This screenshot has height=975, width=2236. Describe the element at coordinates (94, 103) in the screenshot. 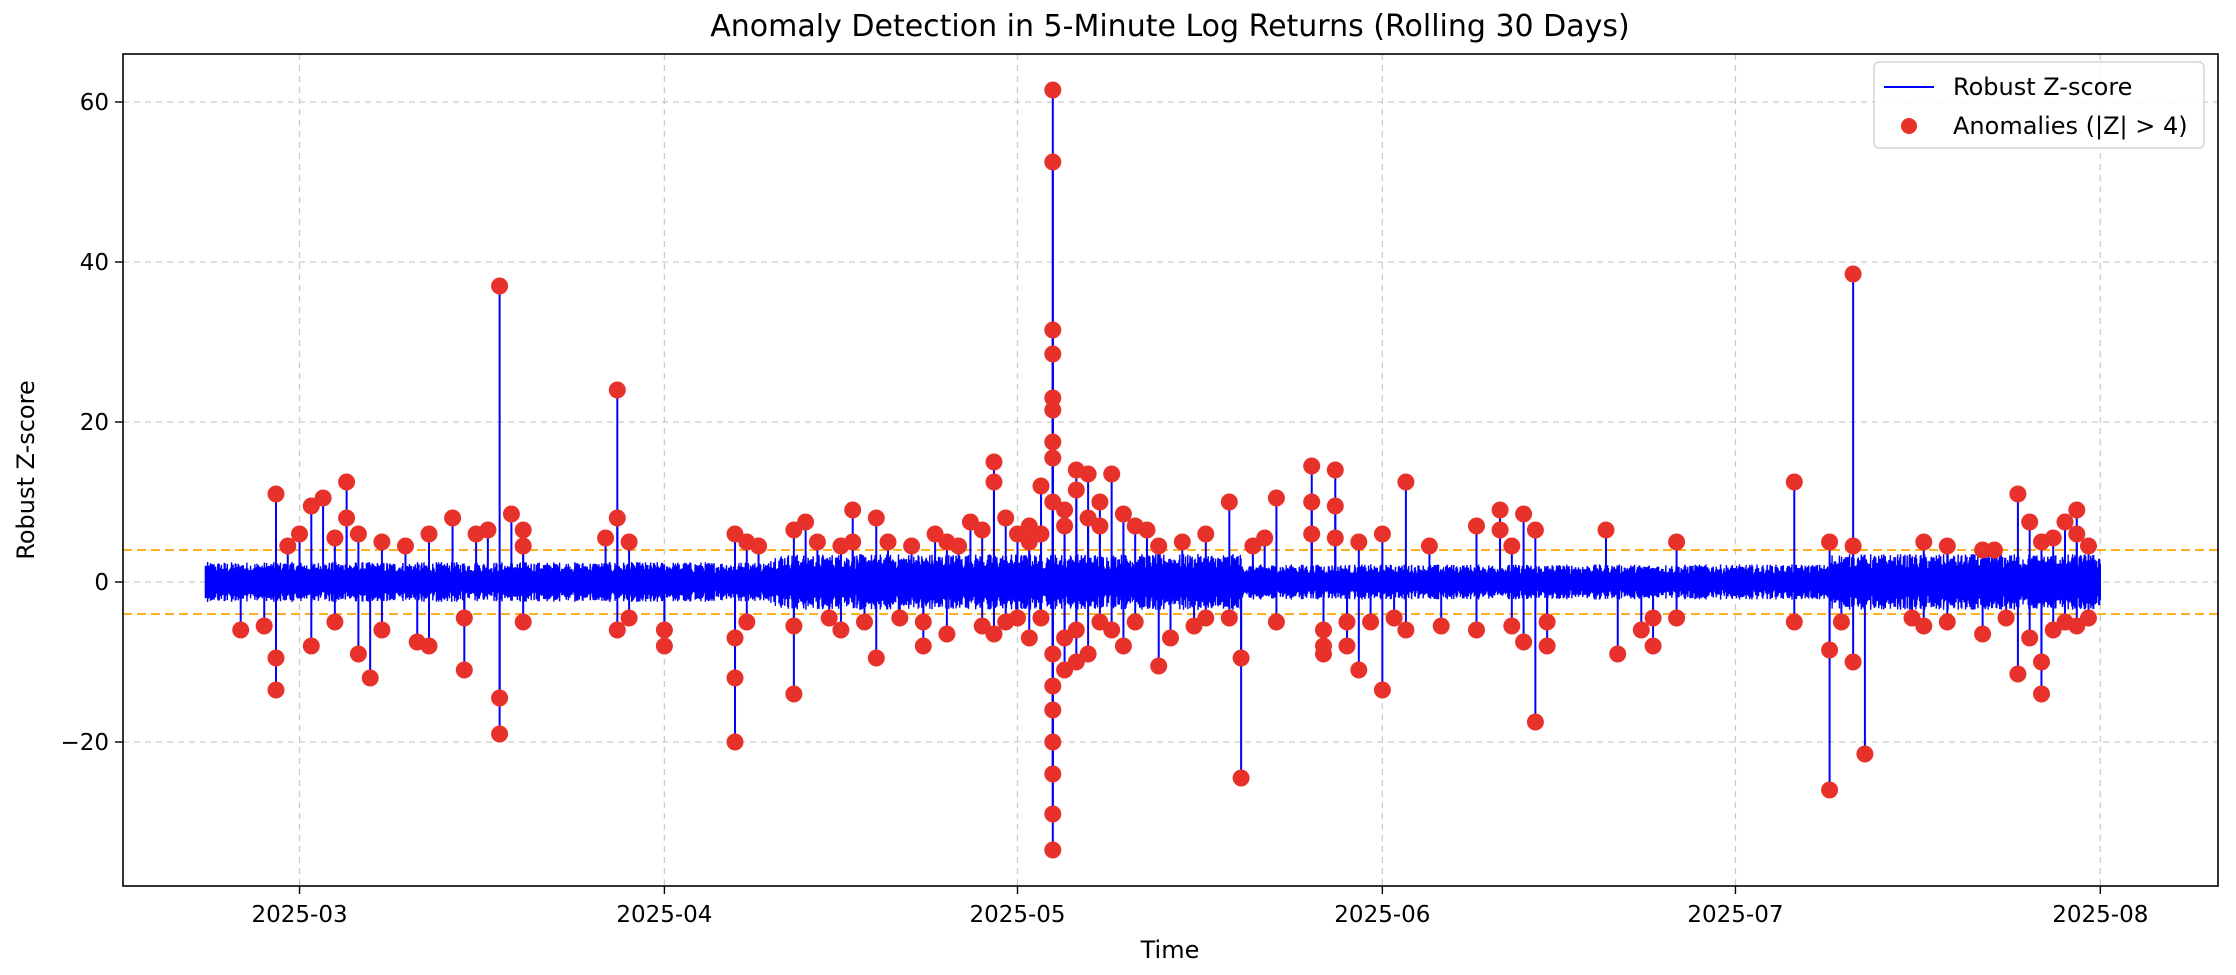

I see `y-tick-label: 60` at that location.